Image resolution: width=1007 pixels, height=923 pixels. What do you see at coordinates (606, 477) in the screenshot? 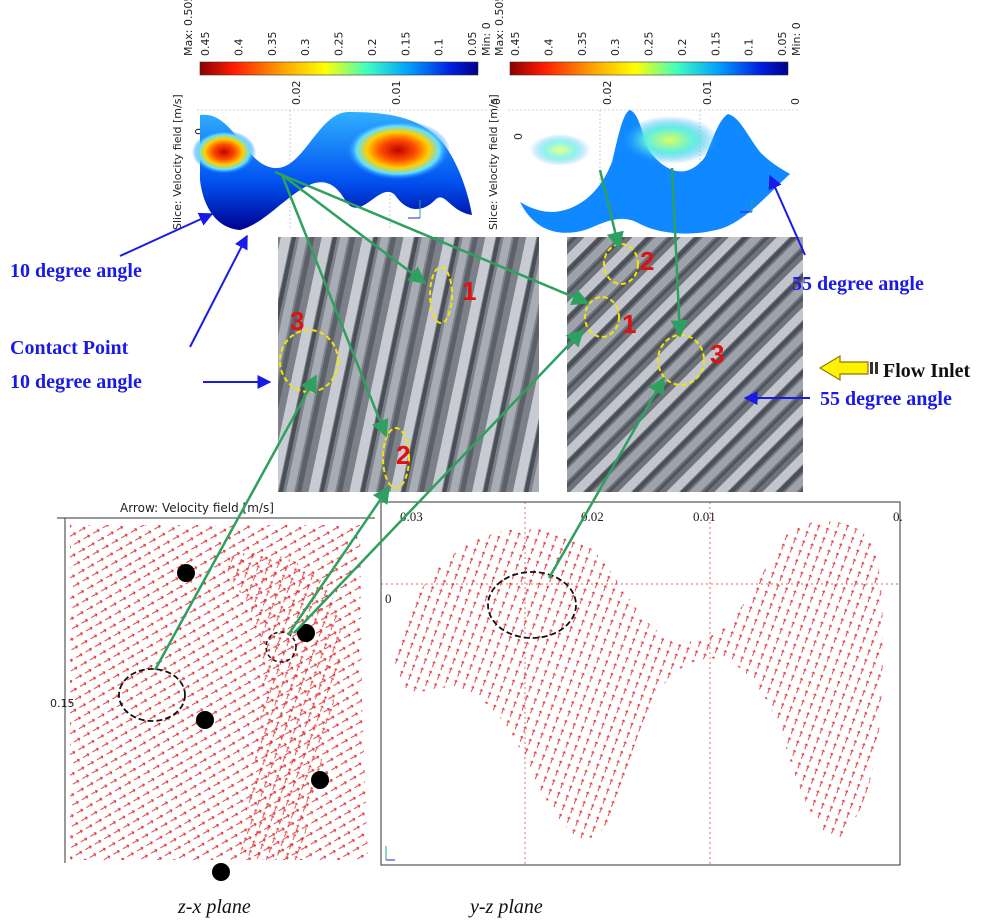
I see `connector-3-right-lower` at bounding box center [606, 477].